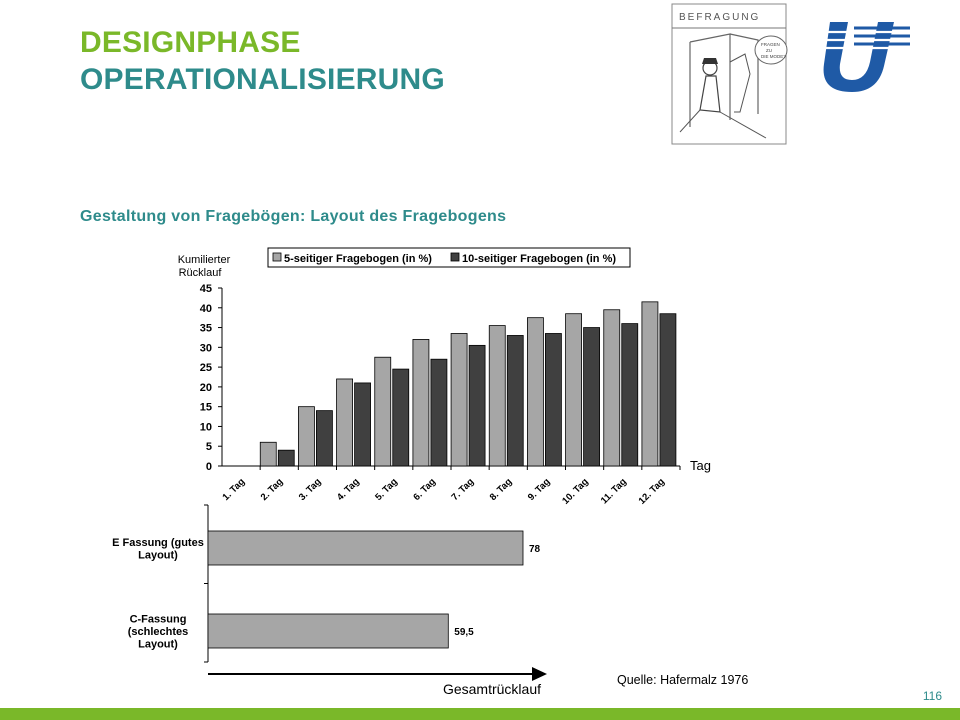 The height and width of the screenshot is (720, 960). What do you see at coordinates (262, 79) in the screenshot?
I see `page-title-line2: OPERATIONALISIERUNG` at bounding box center [262, 79].